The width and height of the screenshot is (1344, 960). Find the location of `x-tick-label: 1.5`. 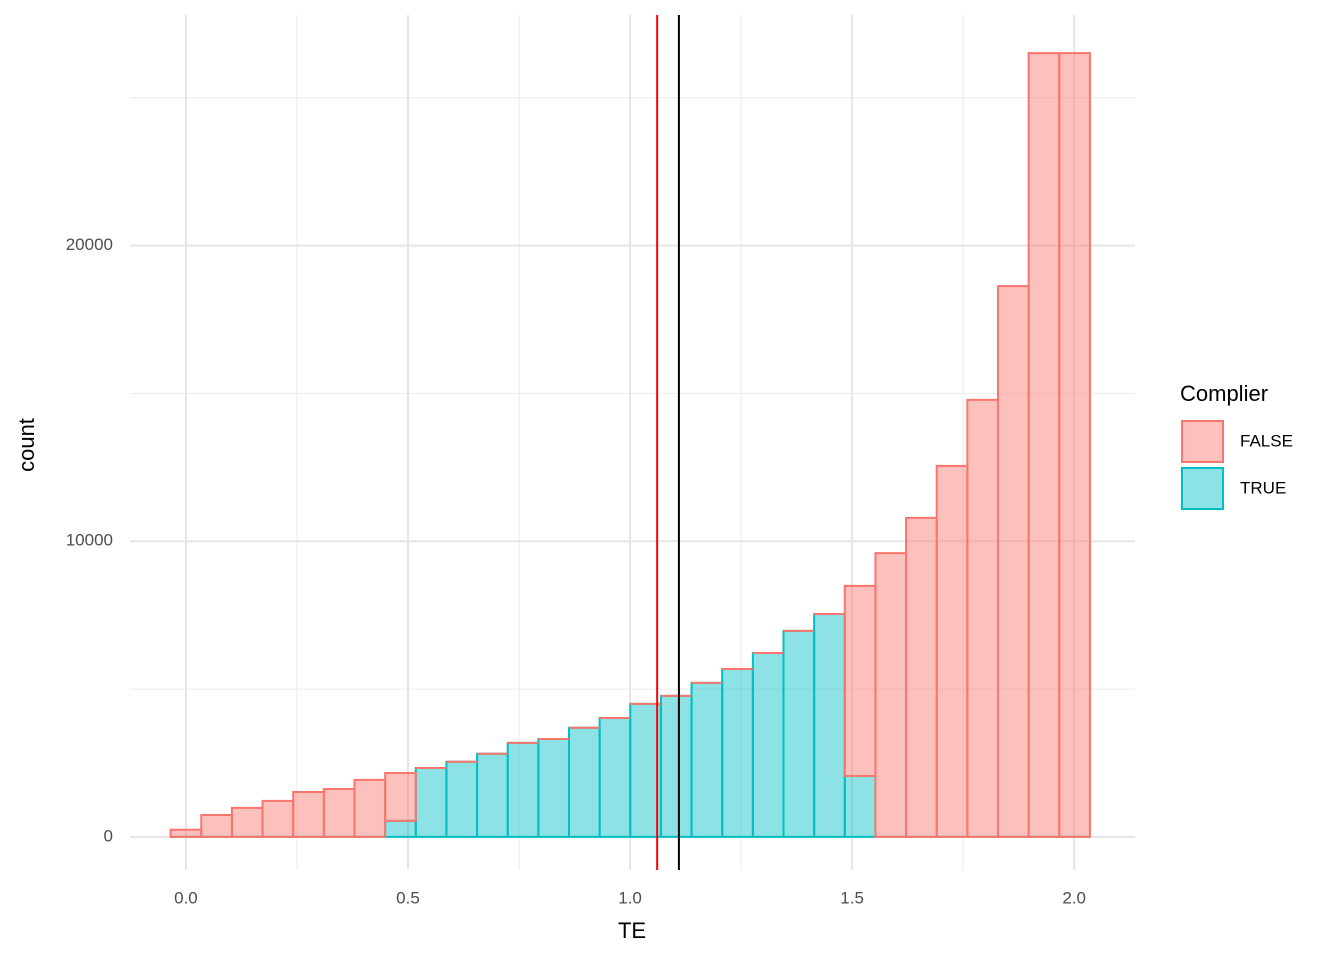

x-tick-label: 1.5 is located at coordinates (852, 897).